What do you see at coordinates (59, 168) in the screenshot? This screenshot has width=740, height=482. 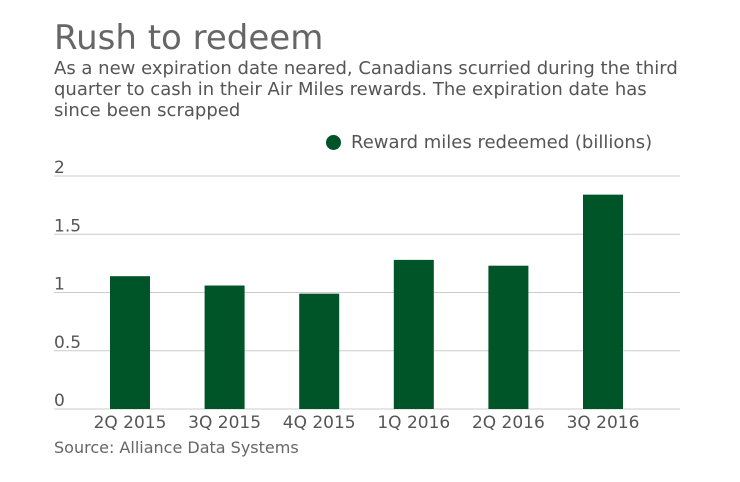 I see `y-tick-label: 2` at bounding box center [59, 168].